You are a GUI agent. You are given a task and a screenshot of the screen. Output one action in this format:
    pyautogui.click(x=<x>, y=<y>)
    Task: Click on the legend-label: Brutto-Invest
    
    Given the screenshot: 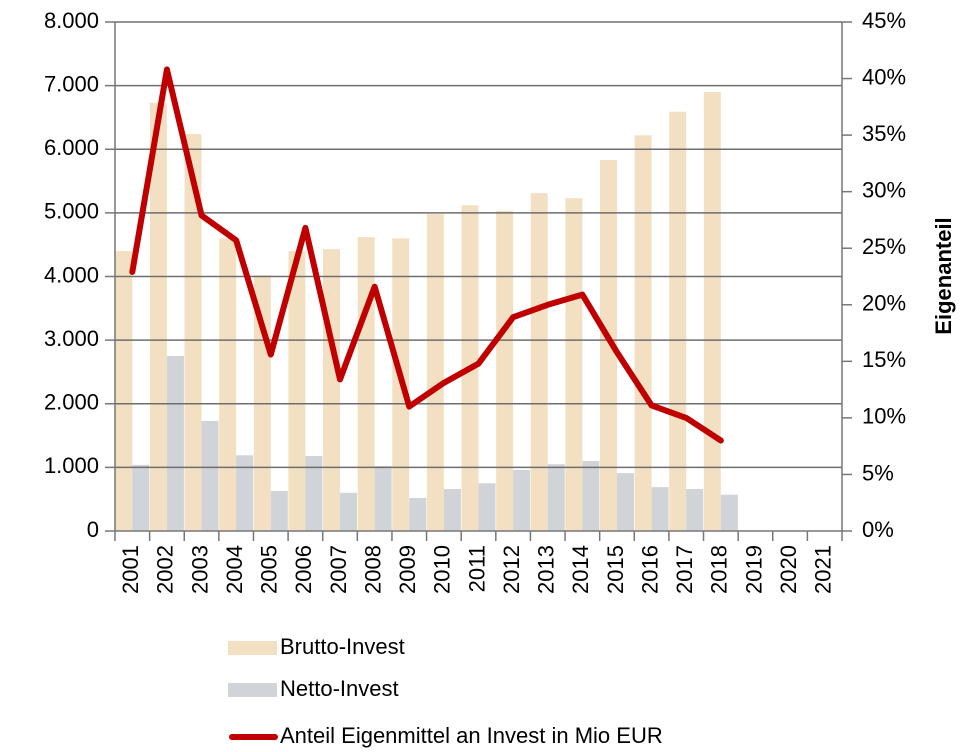 What is the action you would take?
    pyautogui.click(x=342, y=646)
    